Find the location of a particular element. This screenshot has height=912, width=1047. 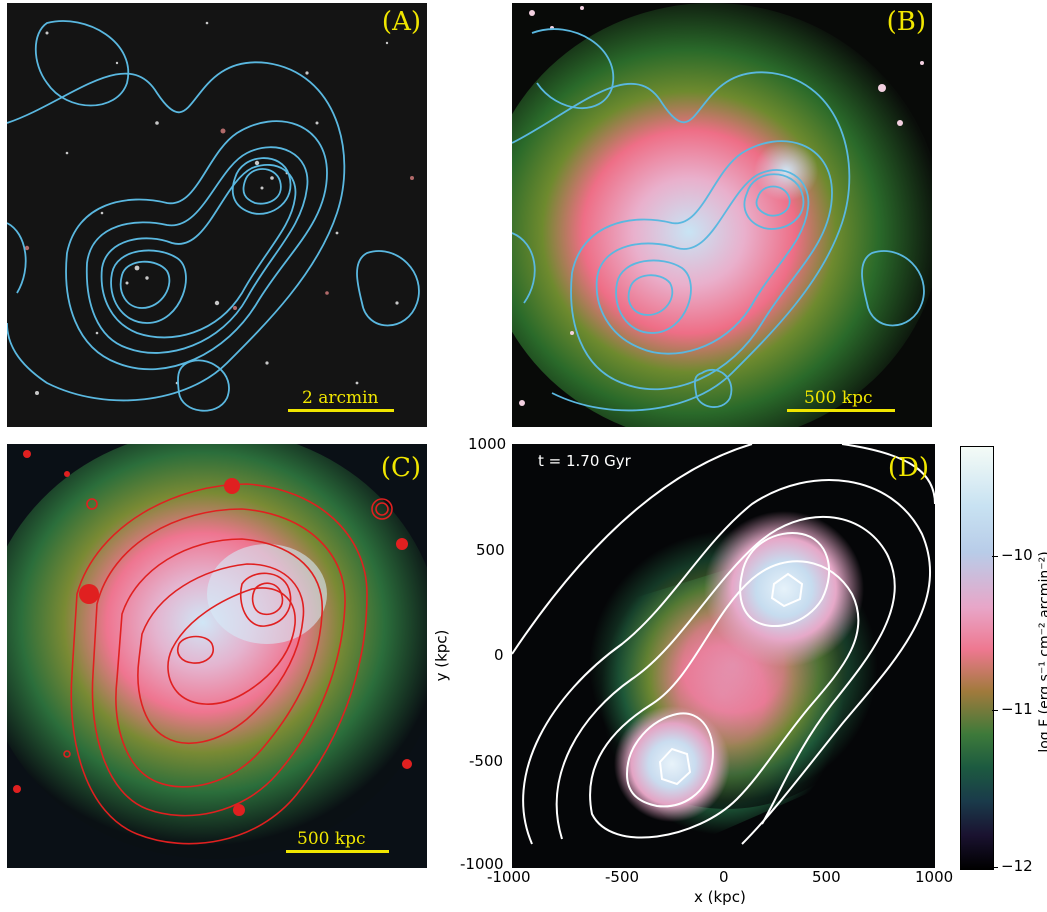

colorbar-tick-marks is located at coordinates (996, 658).